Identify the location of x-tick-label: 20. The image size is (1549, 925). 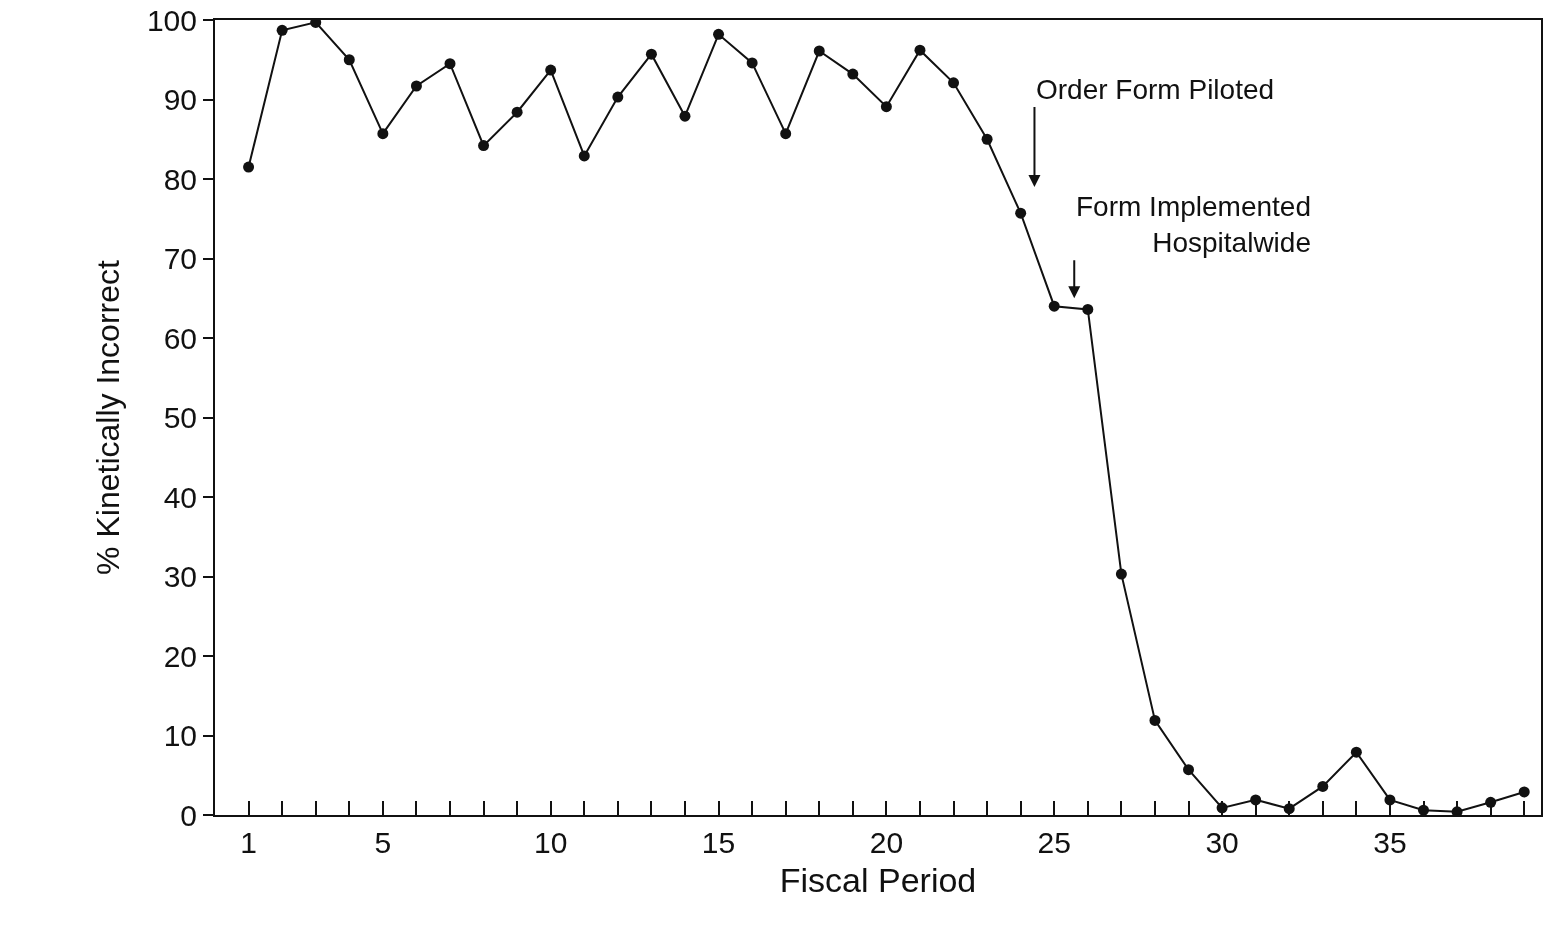
(886, 842).